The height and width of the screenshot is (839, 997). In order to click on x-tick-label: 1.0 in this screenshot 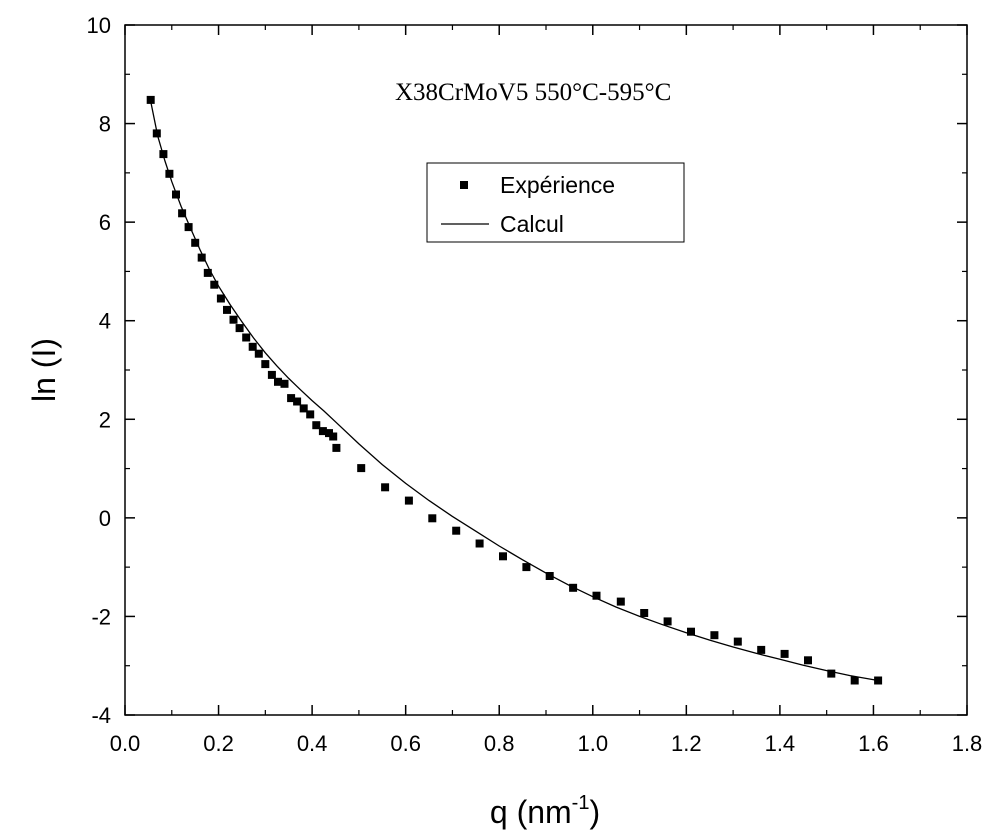, I will do `click(592, 743)`.